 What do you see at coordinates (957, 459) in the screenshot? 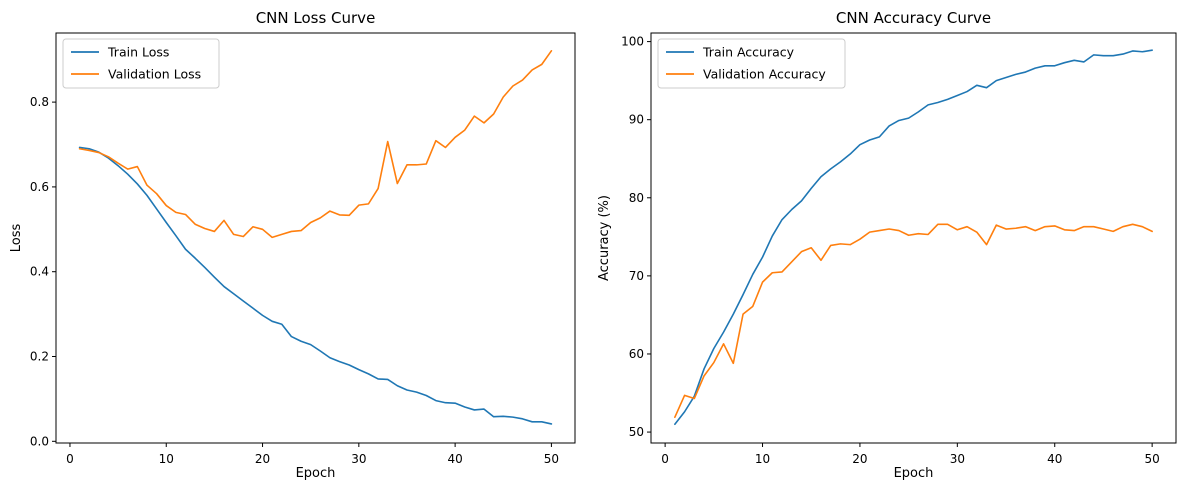
I see `accuracy-x-tick-label: 30` at bounding box center [957, 459].